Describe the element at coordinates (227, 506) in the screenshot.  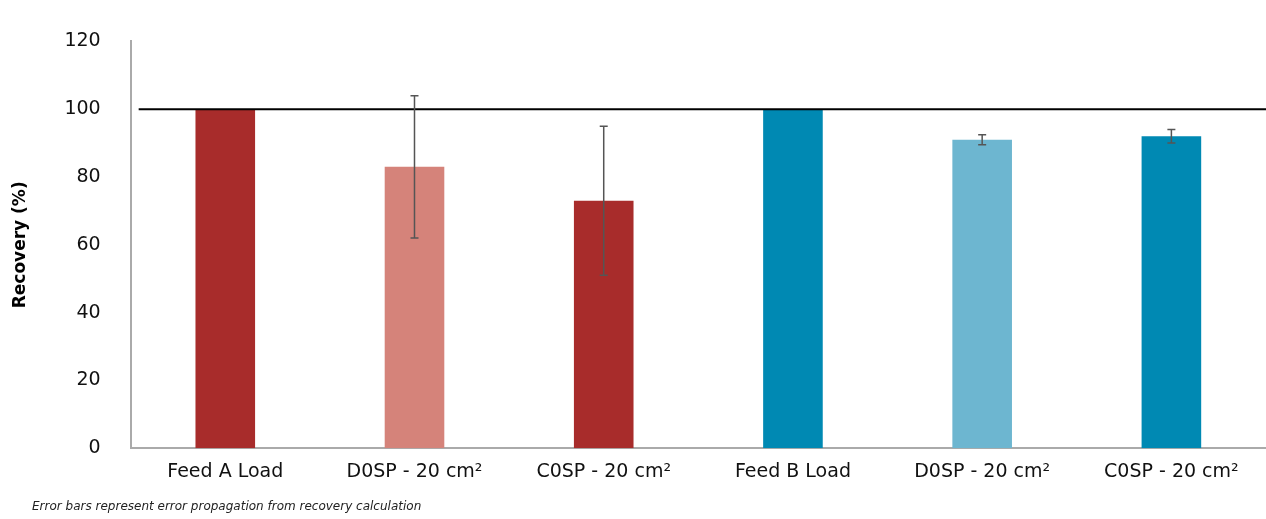
I see `text: Error bars represent error propagation from recovery calculation` at that location.